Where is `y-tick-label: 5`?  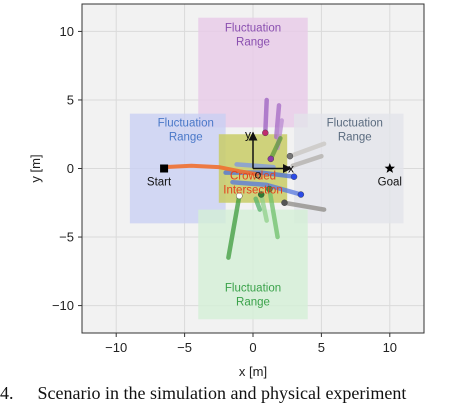 y-tick-label: 5 is located at coordinates (70, 99).